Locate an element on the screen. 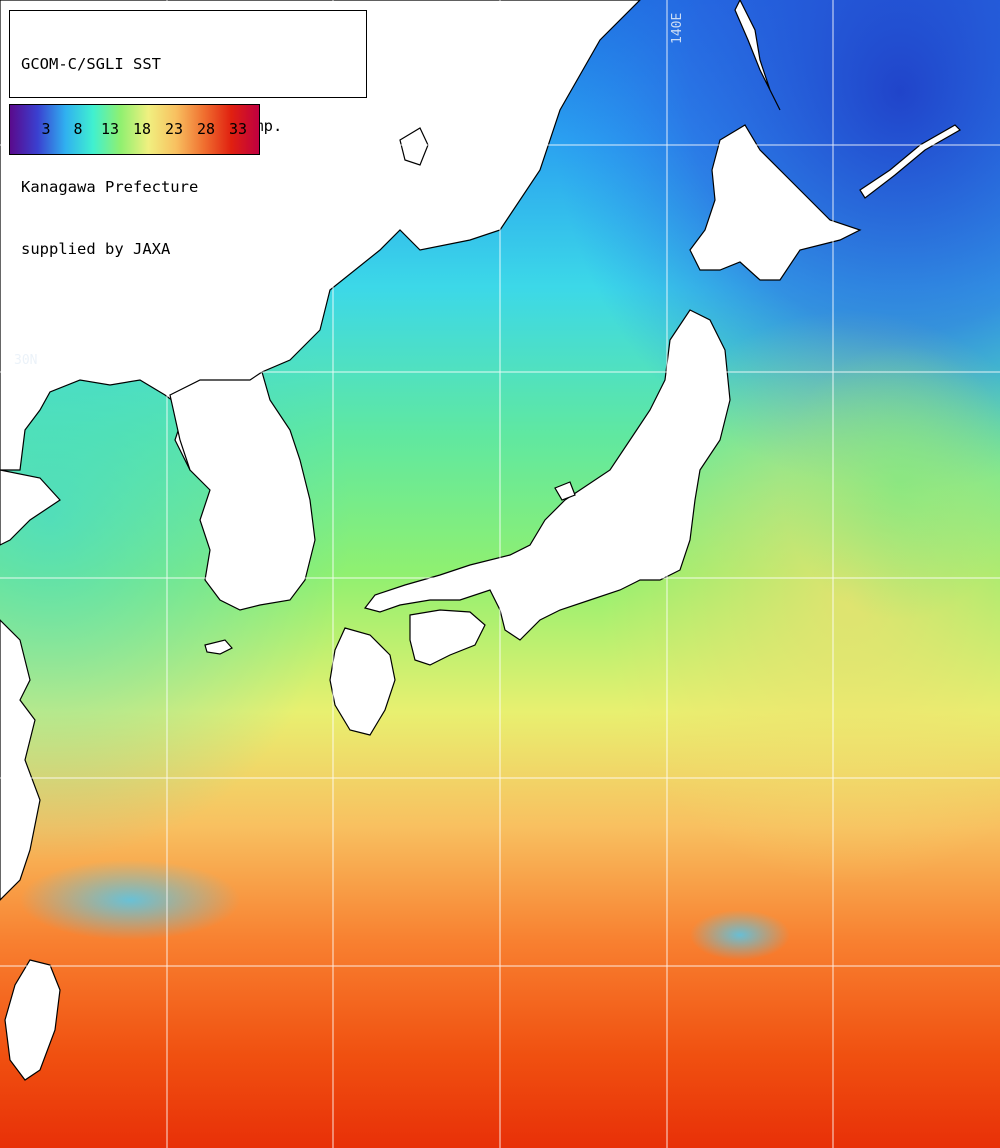  taiwan is located at coordinates (32, 1020).